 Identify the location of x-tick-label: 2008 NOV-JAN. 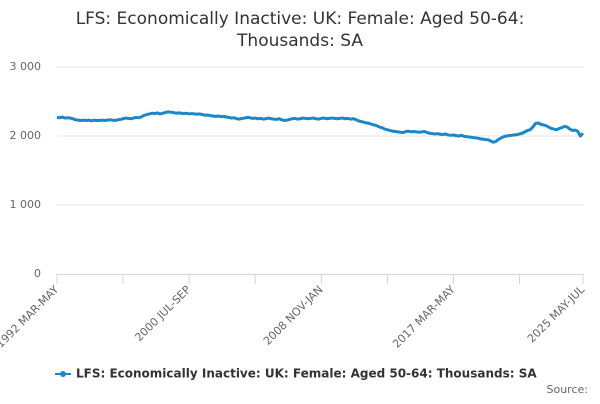
(293, 315).